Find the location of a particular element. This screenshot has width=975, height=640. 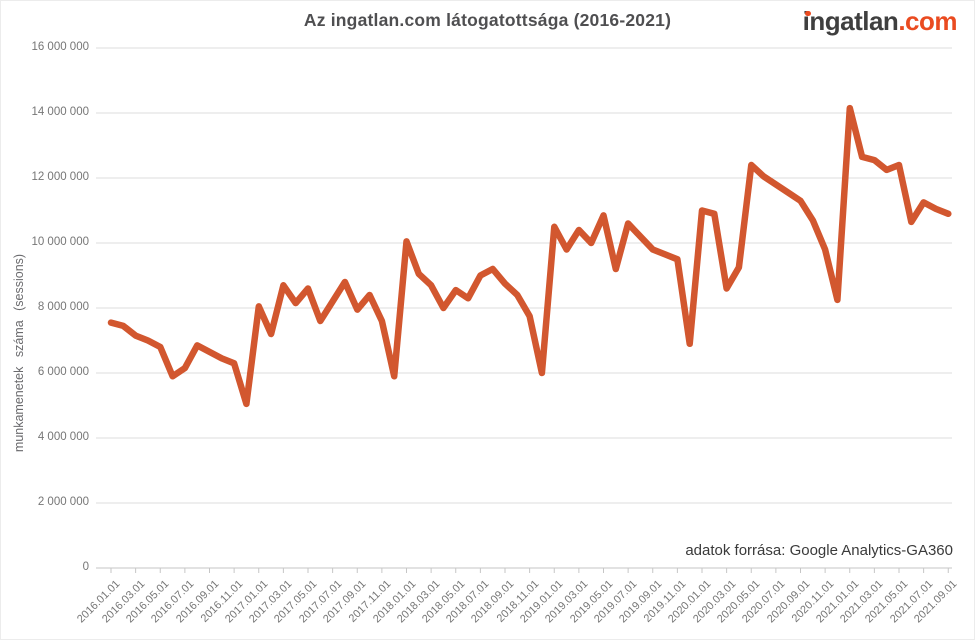

y-tick-label: 4 000 000 is located at coordinates (63, 437).